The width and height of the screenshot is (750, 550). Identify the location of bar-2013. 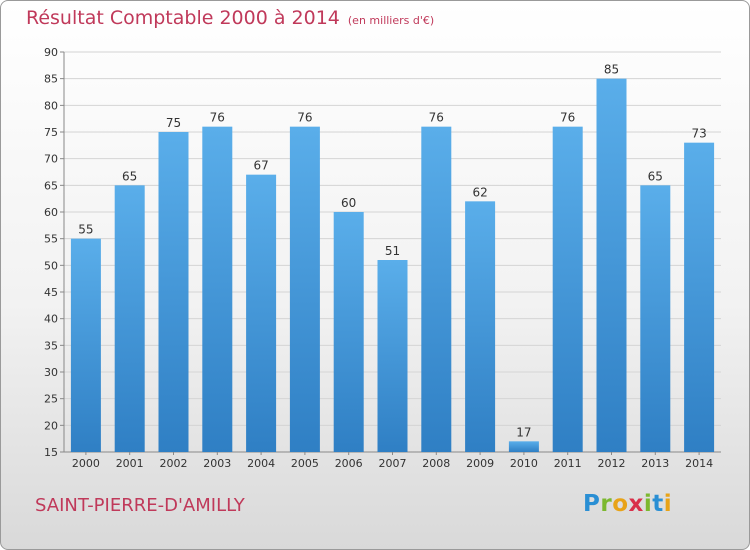
(655, 319).